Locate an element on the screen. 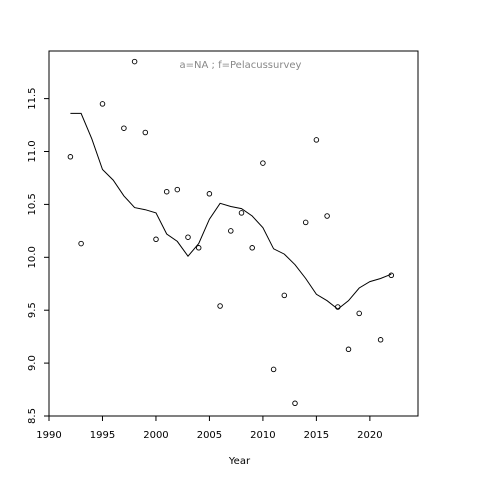 The width and height of the screenshot is (480, 480). y-tick-label: 8.5 is located at coordinates (32, 416).